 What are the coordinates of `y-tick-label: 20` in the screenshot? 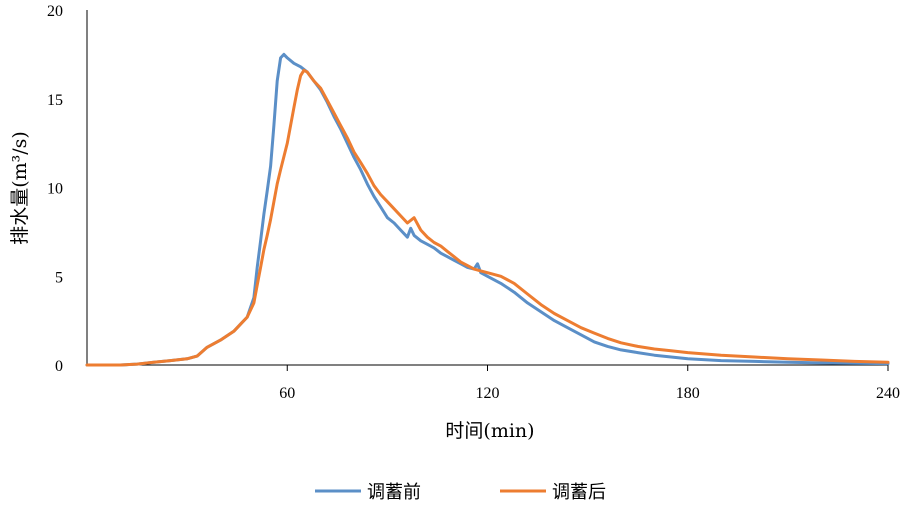 It's located at (55, 11).